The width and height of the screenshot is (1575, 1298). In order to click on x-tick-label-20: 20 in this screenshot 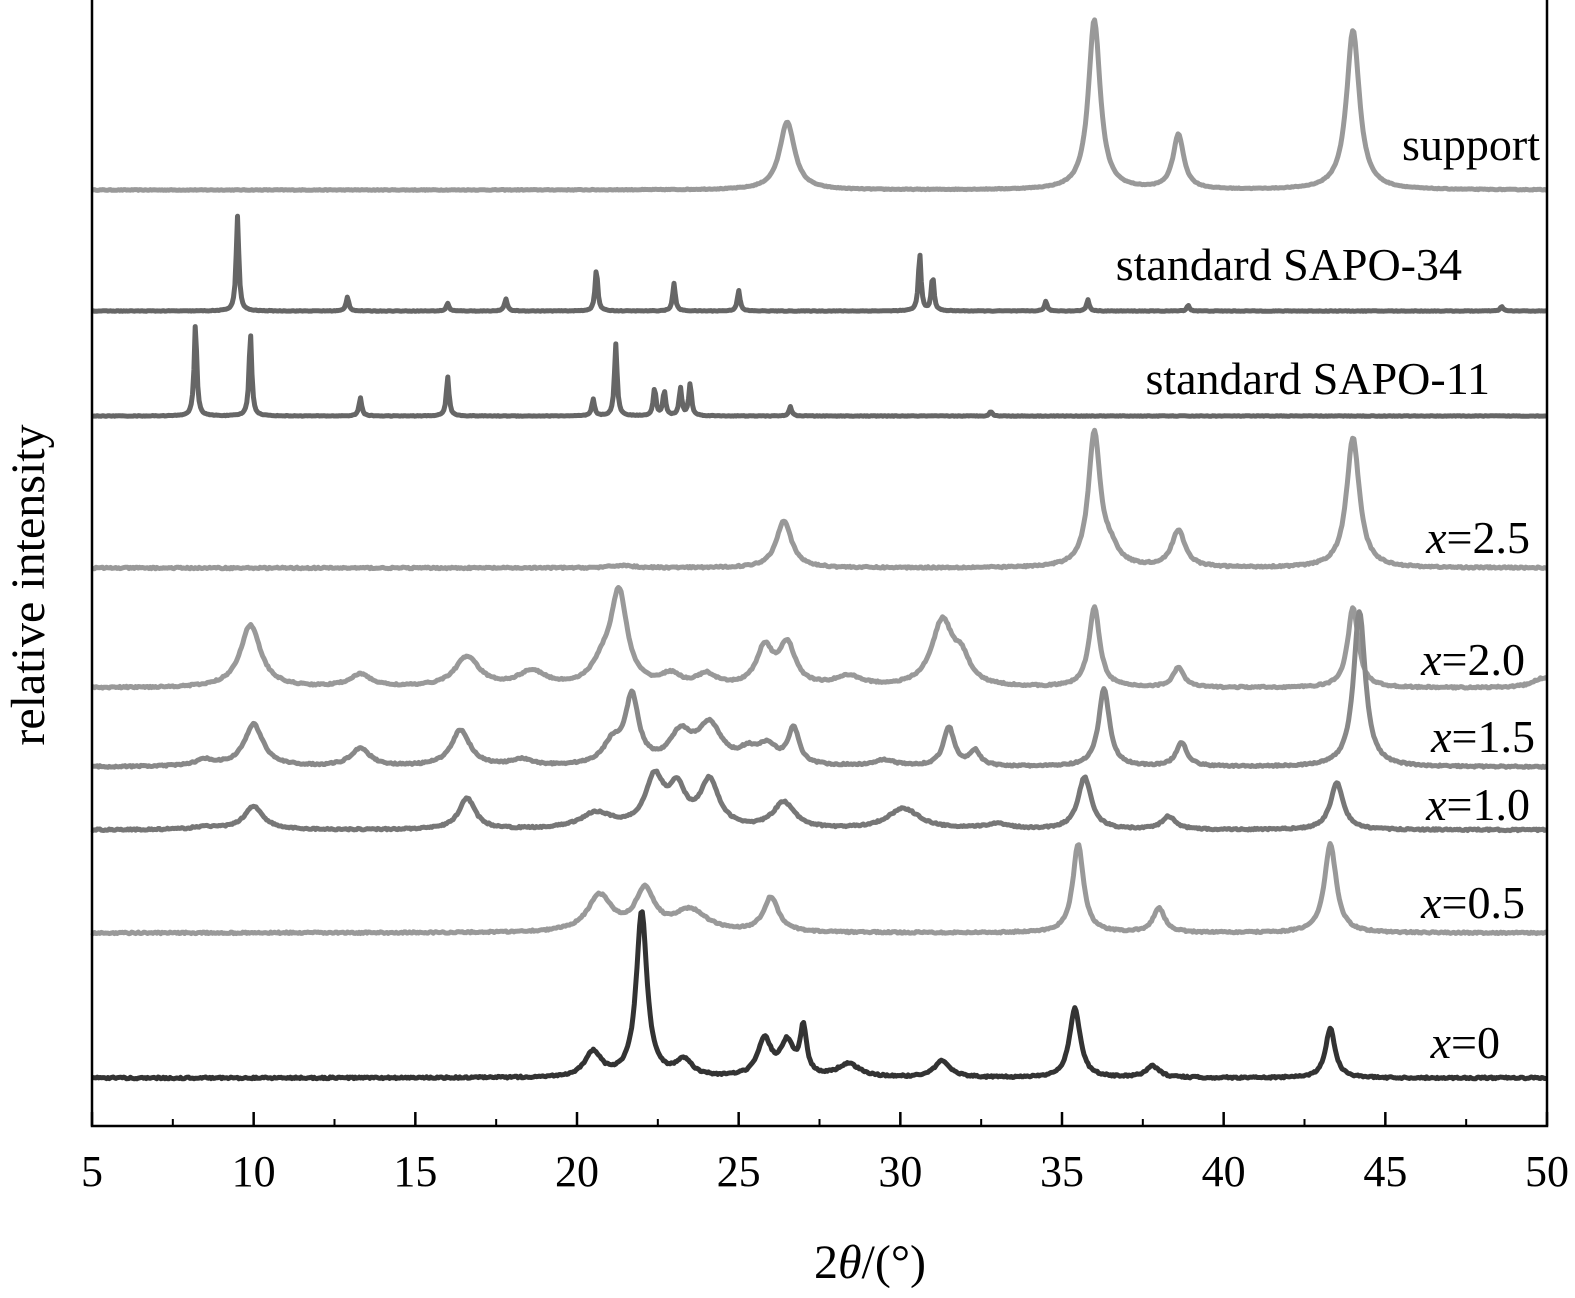, I will do `click(577, 1171)`.